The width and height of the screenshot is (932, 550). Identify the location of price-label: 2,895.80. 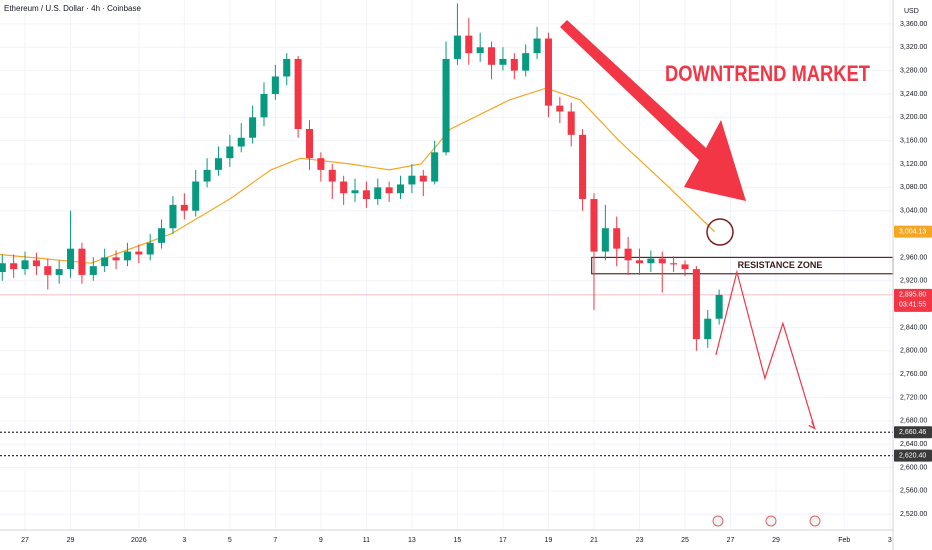
(912, 295).